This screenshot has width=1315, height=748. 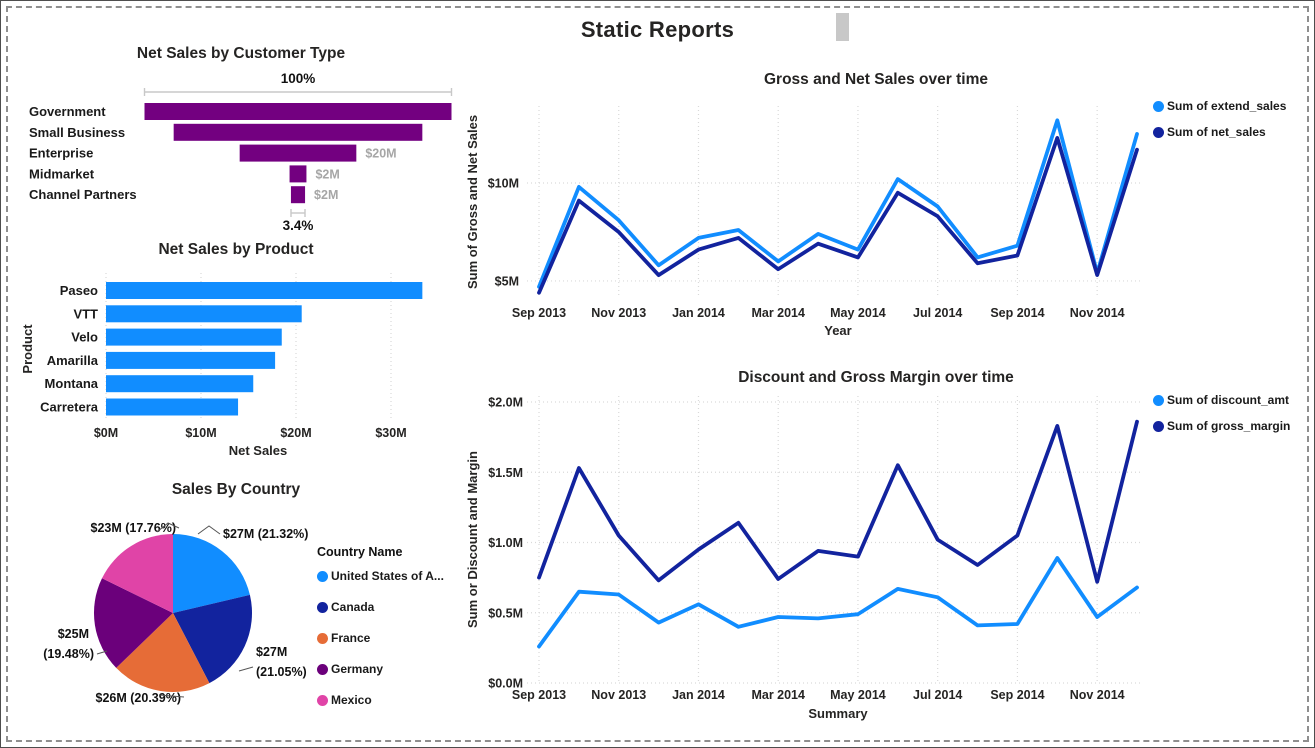 I want to click on bar-vtt, so click(x=204, y=314).